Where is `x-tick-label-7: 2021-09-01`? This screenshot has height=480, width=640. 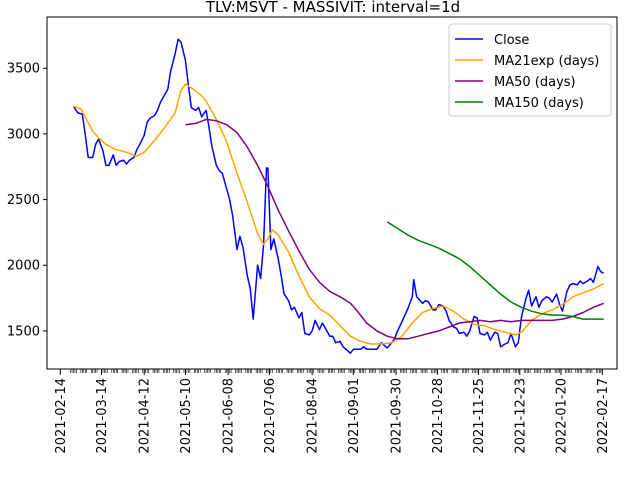 x-tick-label-7: 2021-09-01 is located at coordinates (354, 416).